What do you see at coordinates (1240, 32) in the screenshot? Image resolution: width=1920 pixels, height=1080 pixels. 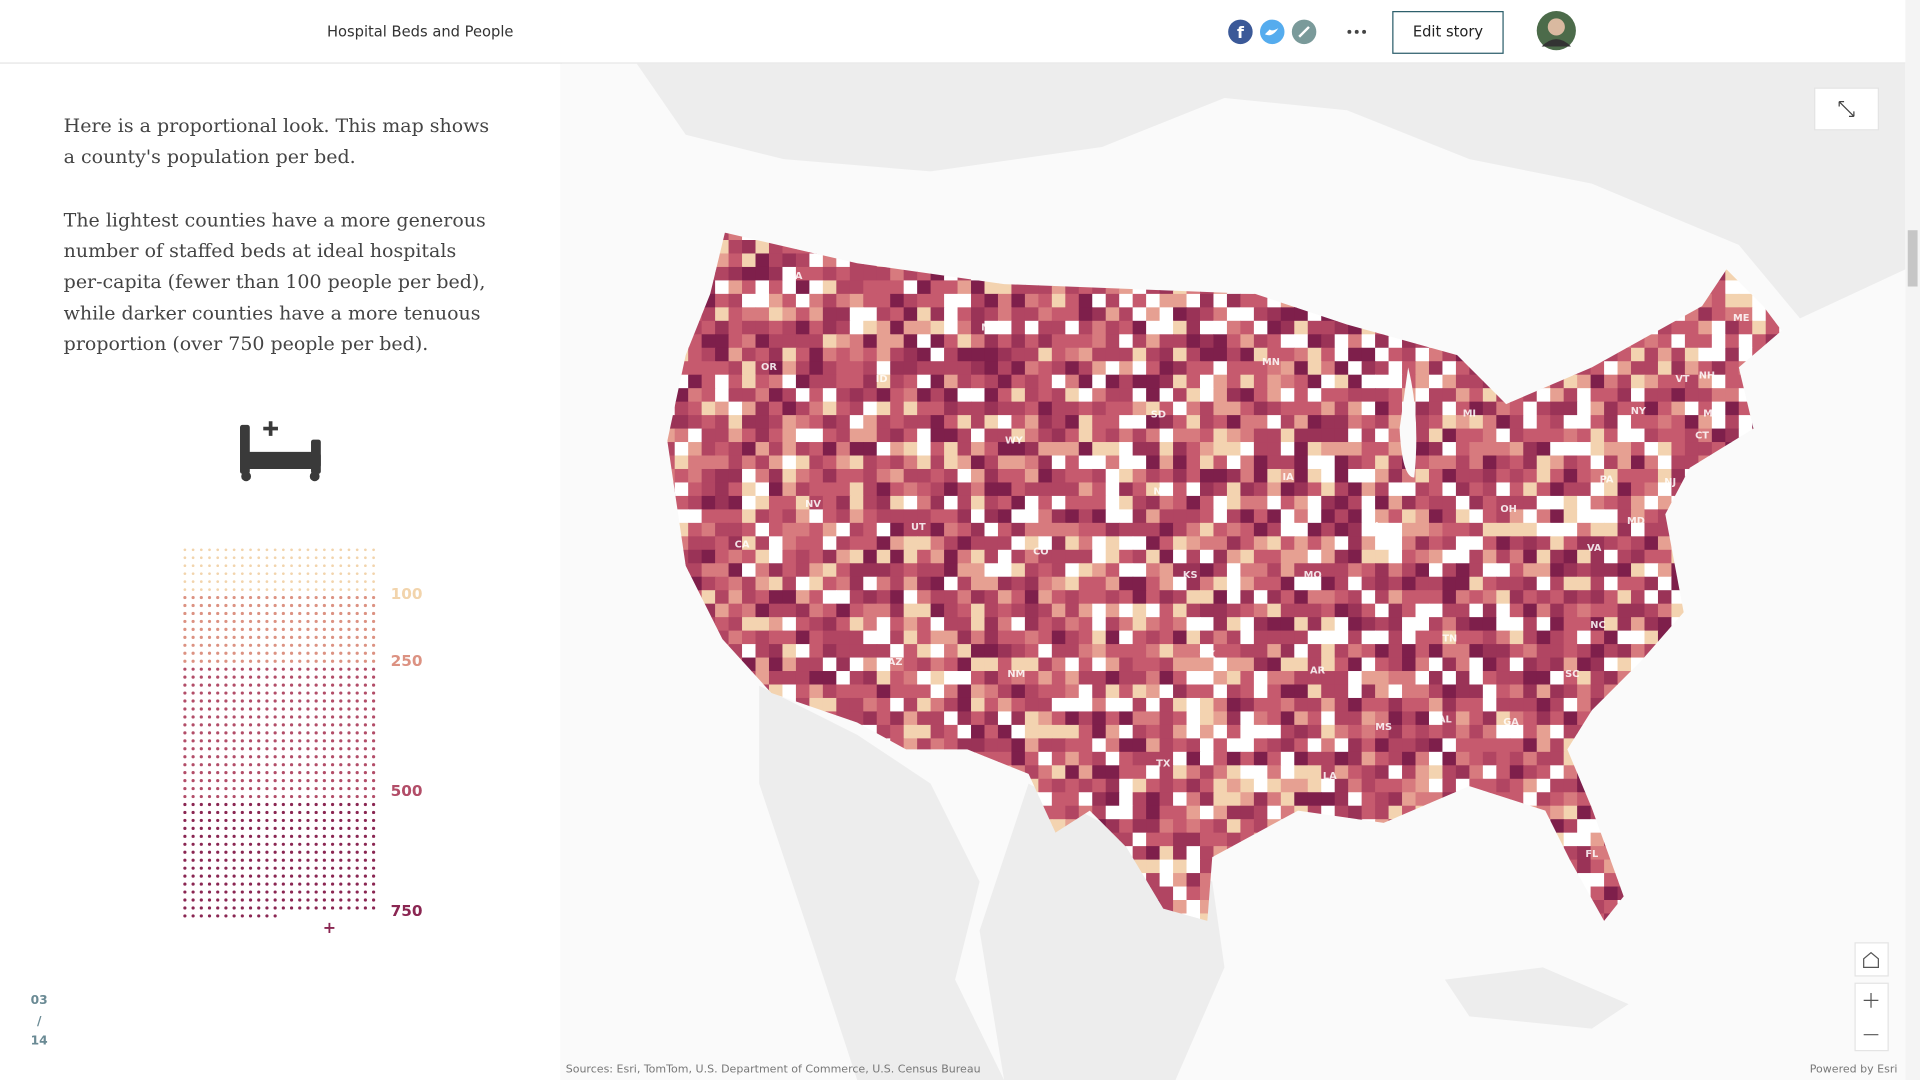 I see `facebook` at bounding box center [1240, 32].